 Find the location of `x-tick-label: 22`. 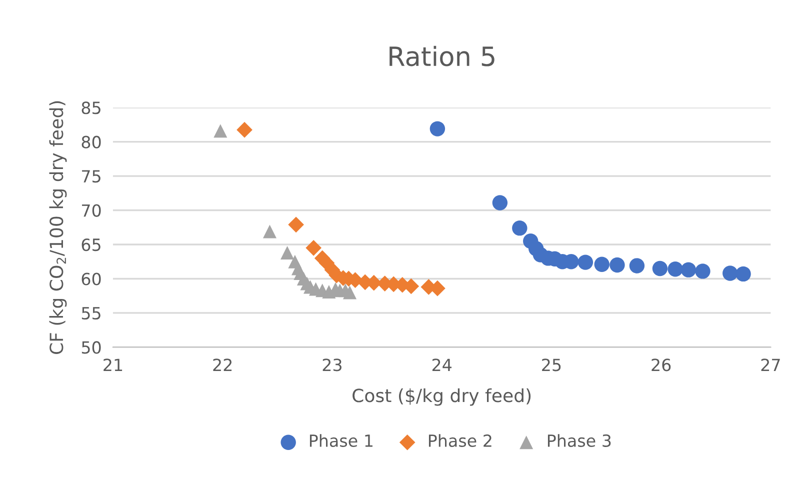

x-tick-label: 22 is located at coordinates (222, 364).